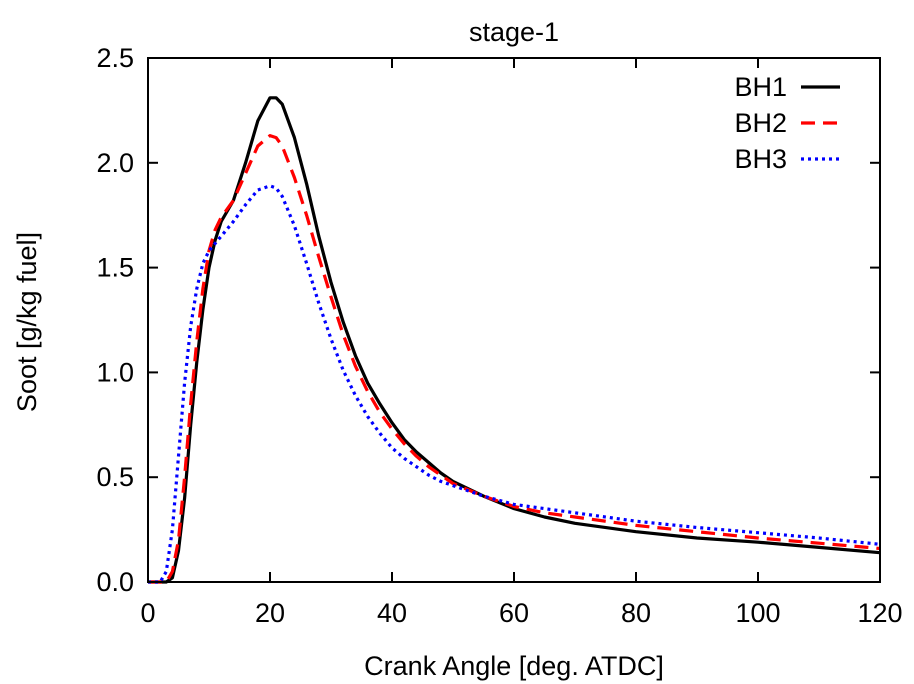  What do you see at coordinates (27, 322) in the screenshot?
I see `y-axis-title: Soot [g/kg fuel]` at bounding box center [27, 322].